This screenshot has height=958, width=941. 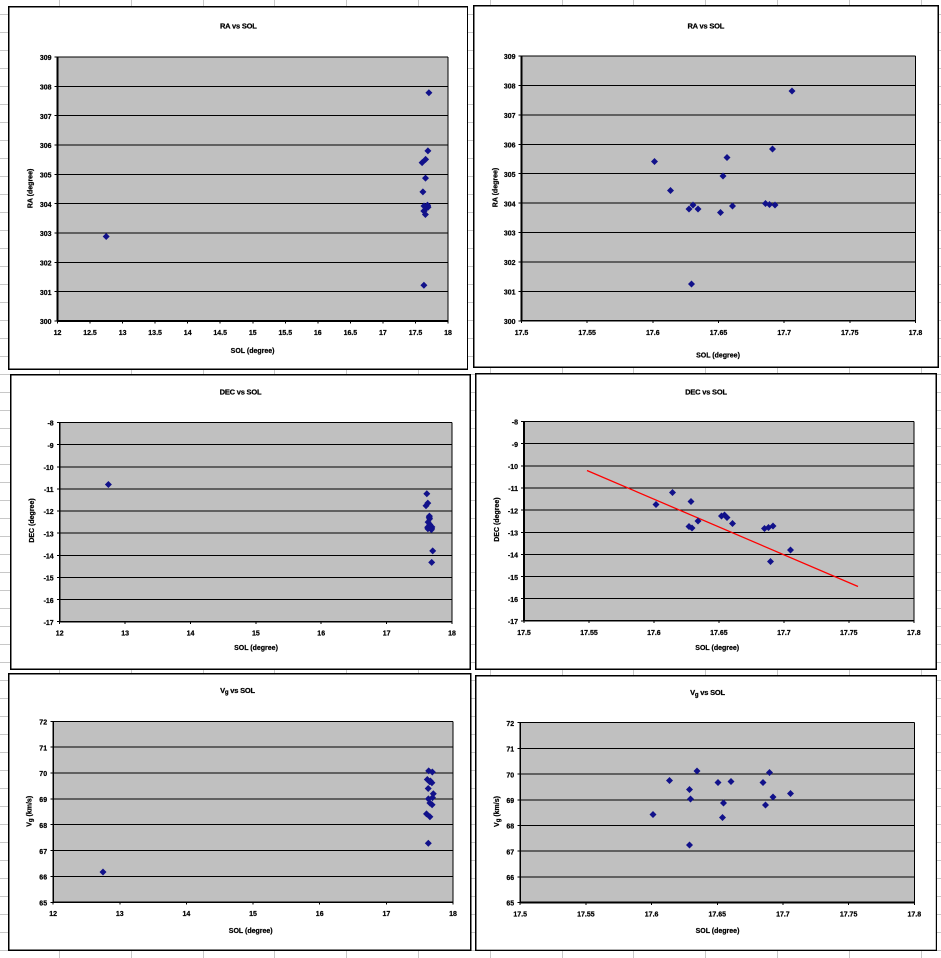 What do you see at coordinates (155, 333) in the screenshot?
I see `svg-text: 13.5` at bounding box center [155, 333].